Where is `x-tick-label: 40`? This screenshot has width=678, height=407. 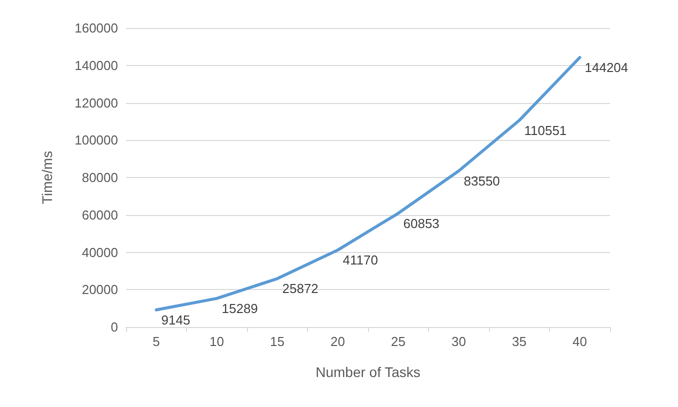
x-tick-label: 40 is located at coordinates (579, 341).